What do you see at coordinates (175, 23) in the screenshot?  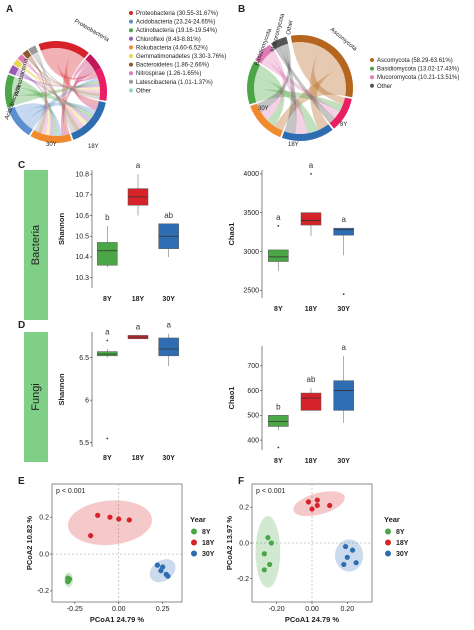 I see `legend-label: Acidobacteria (23.24-24.65%)` at bounding box center [175, 23].